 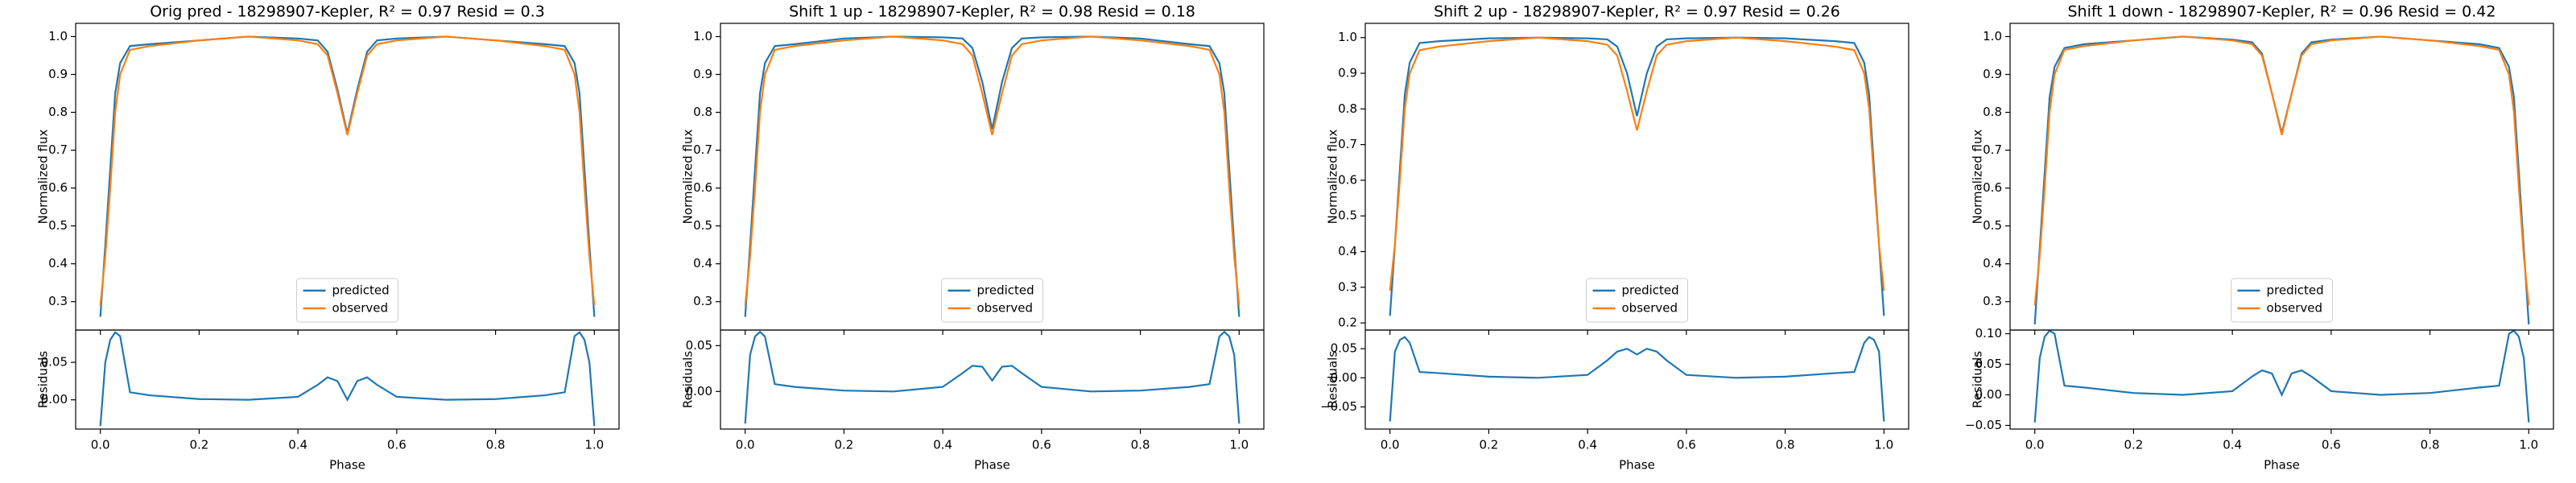 What do you see at coordinates (1988, 333) in the screenshot?
I see `y-tick-label: 0.10` at bounding box center [1988, 333].